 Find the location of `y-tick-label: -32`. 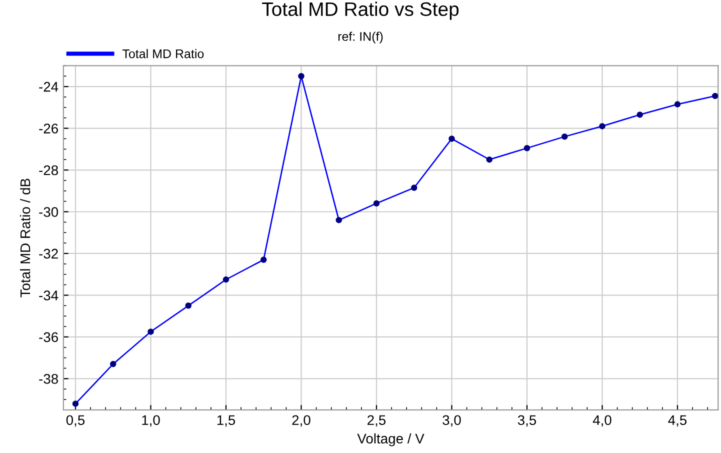

y-tick-label: -32 is located at coordinates (48, 253).